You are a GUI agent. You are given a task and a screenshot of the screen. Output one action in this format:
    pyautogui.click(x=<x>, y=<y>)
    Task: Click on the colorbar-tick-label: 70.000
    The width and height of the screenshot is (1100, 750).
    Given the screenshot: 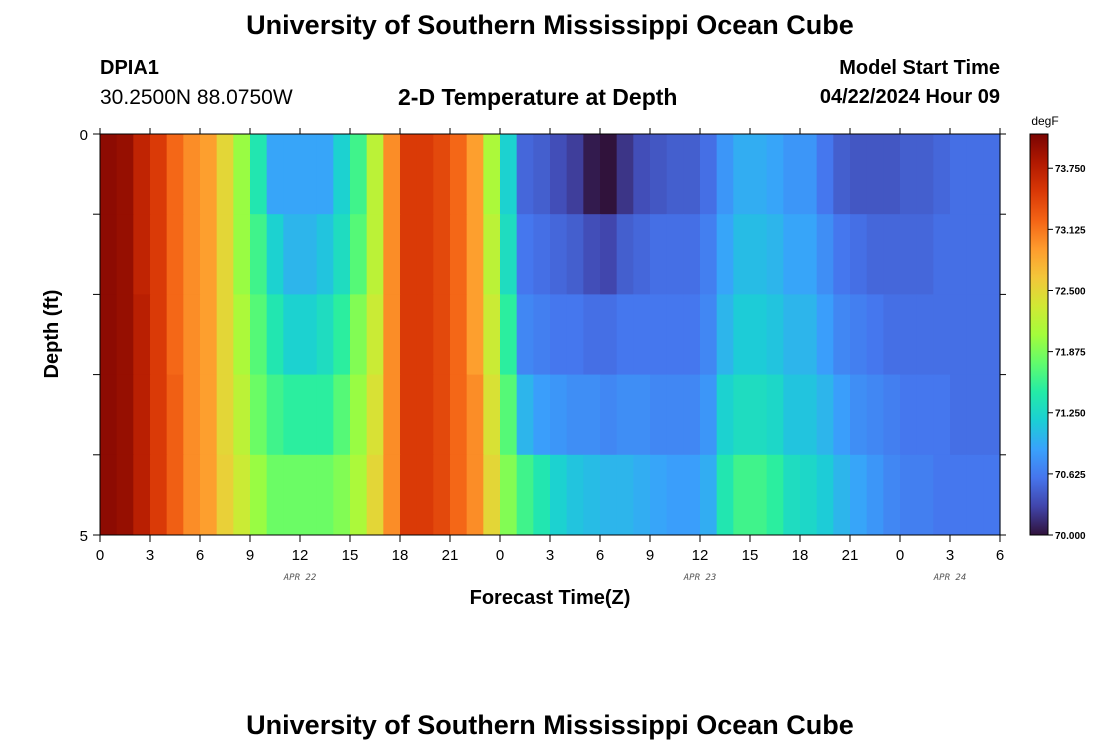 What is the action you would take?
    pyautogui.click(x=1070, y=536)
    